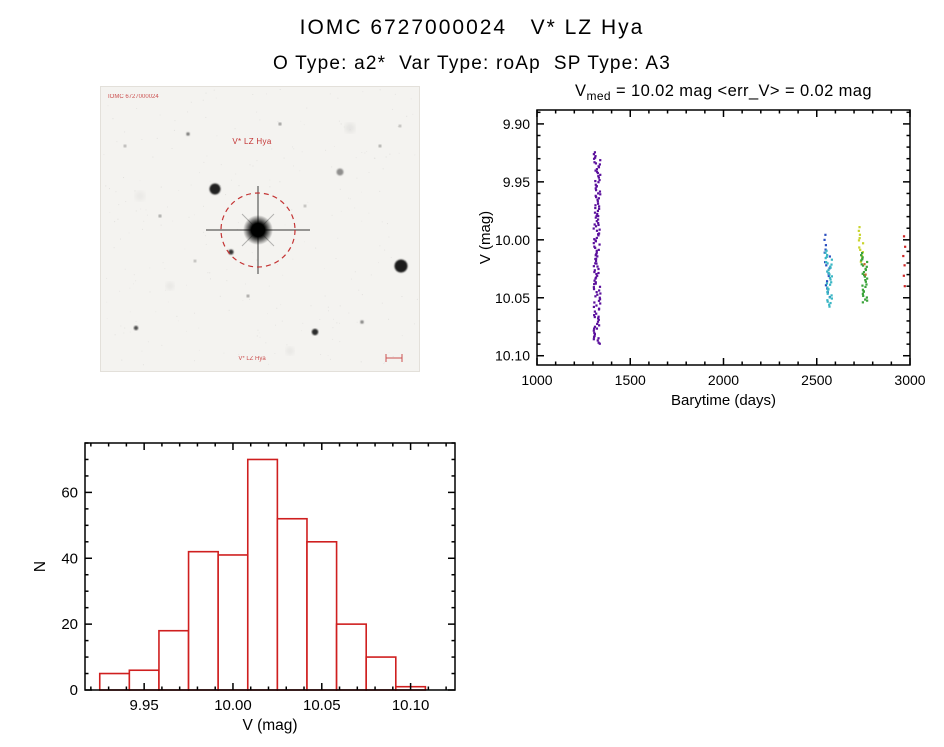  Describe the element at coordinates (133, 97) in the screenshot. I see `chart-header-text: IOMC 6727000024` at that location.